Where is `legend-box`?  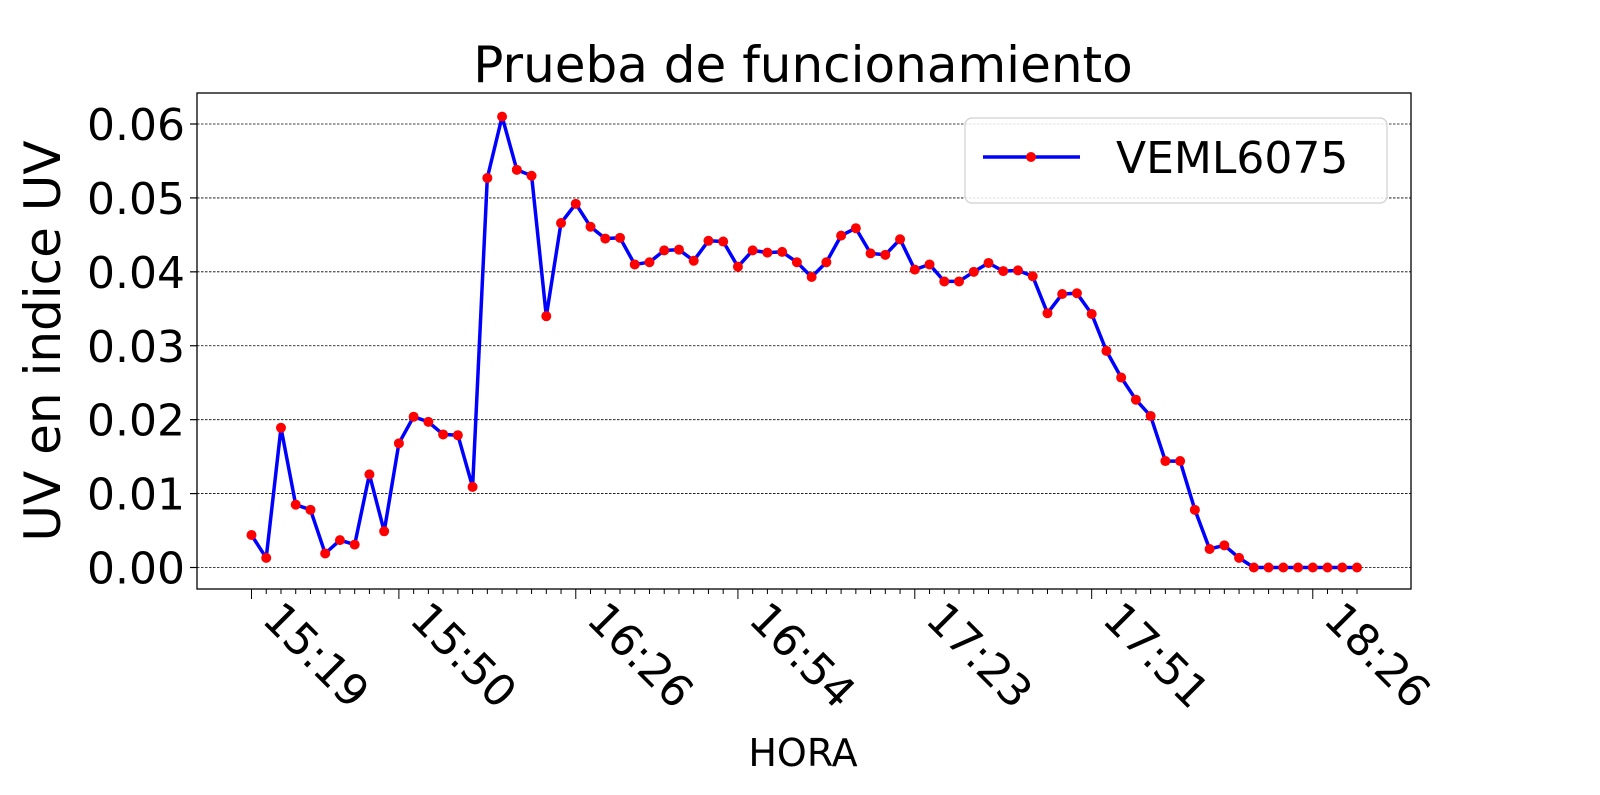
legend-box is located at coordinates (1176, 160).